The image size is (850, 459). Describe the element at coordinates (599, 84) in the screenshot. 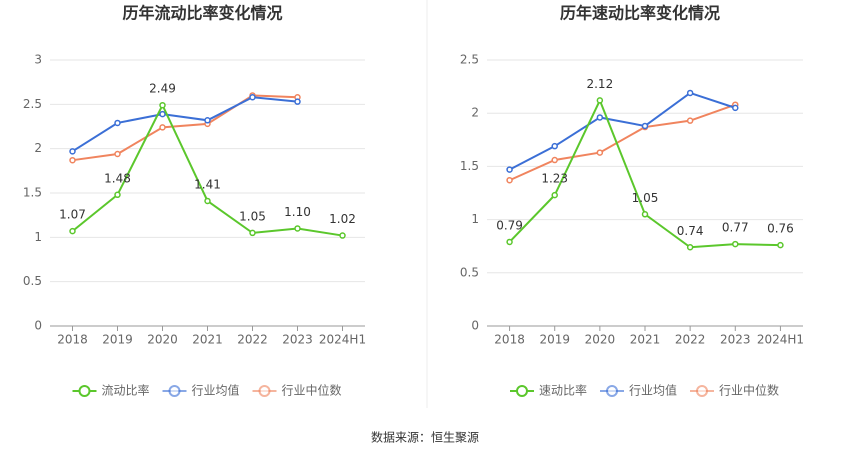

I see `value-label: 2.12` at that location.